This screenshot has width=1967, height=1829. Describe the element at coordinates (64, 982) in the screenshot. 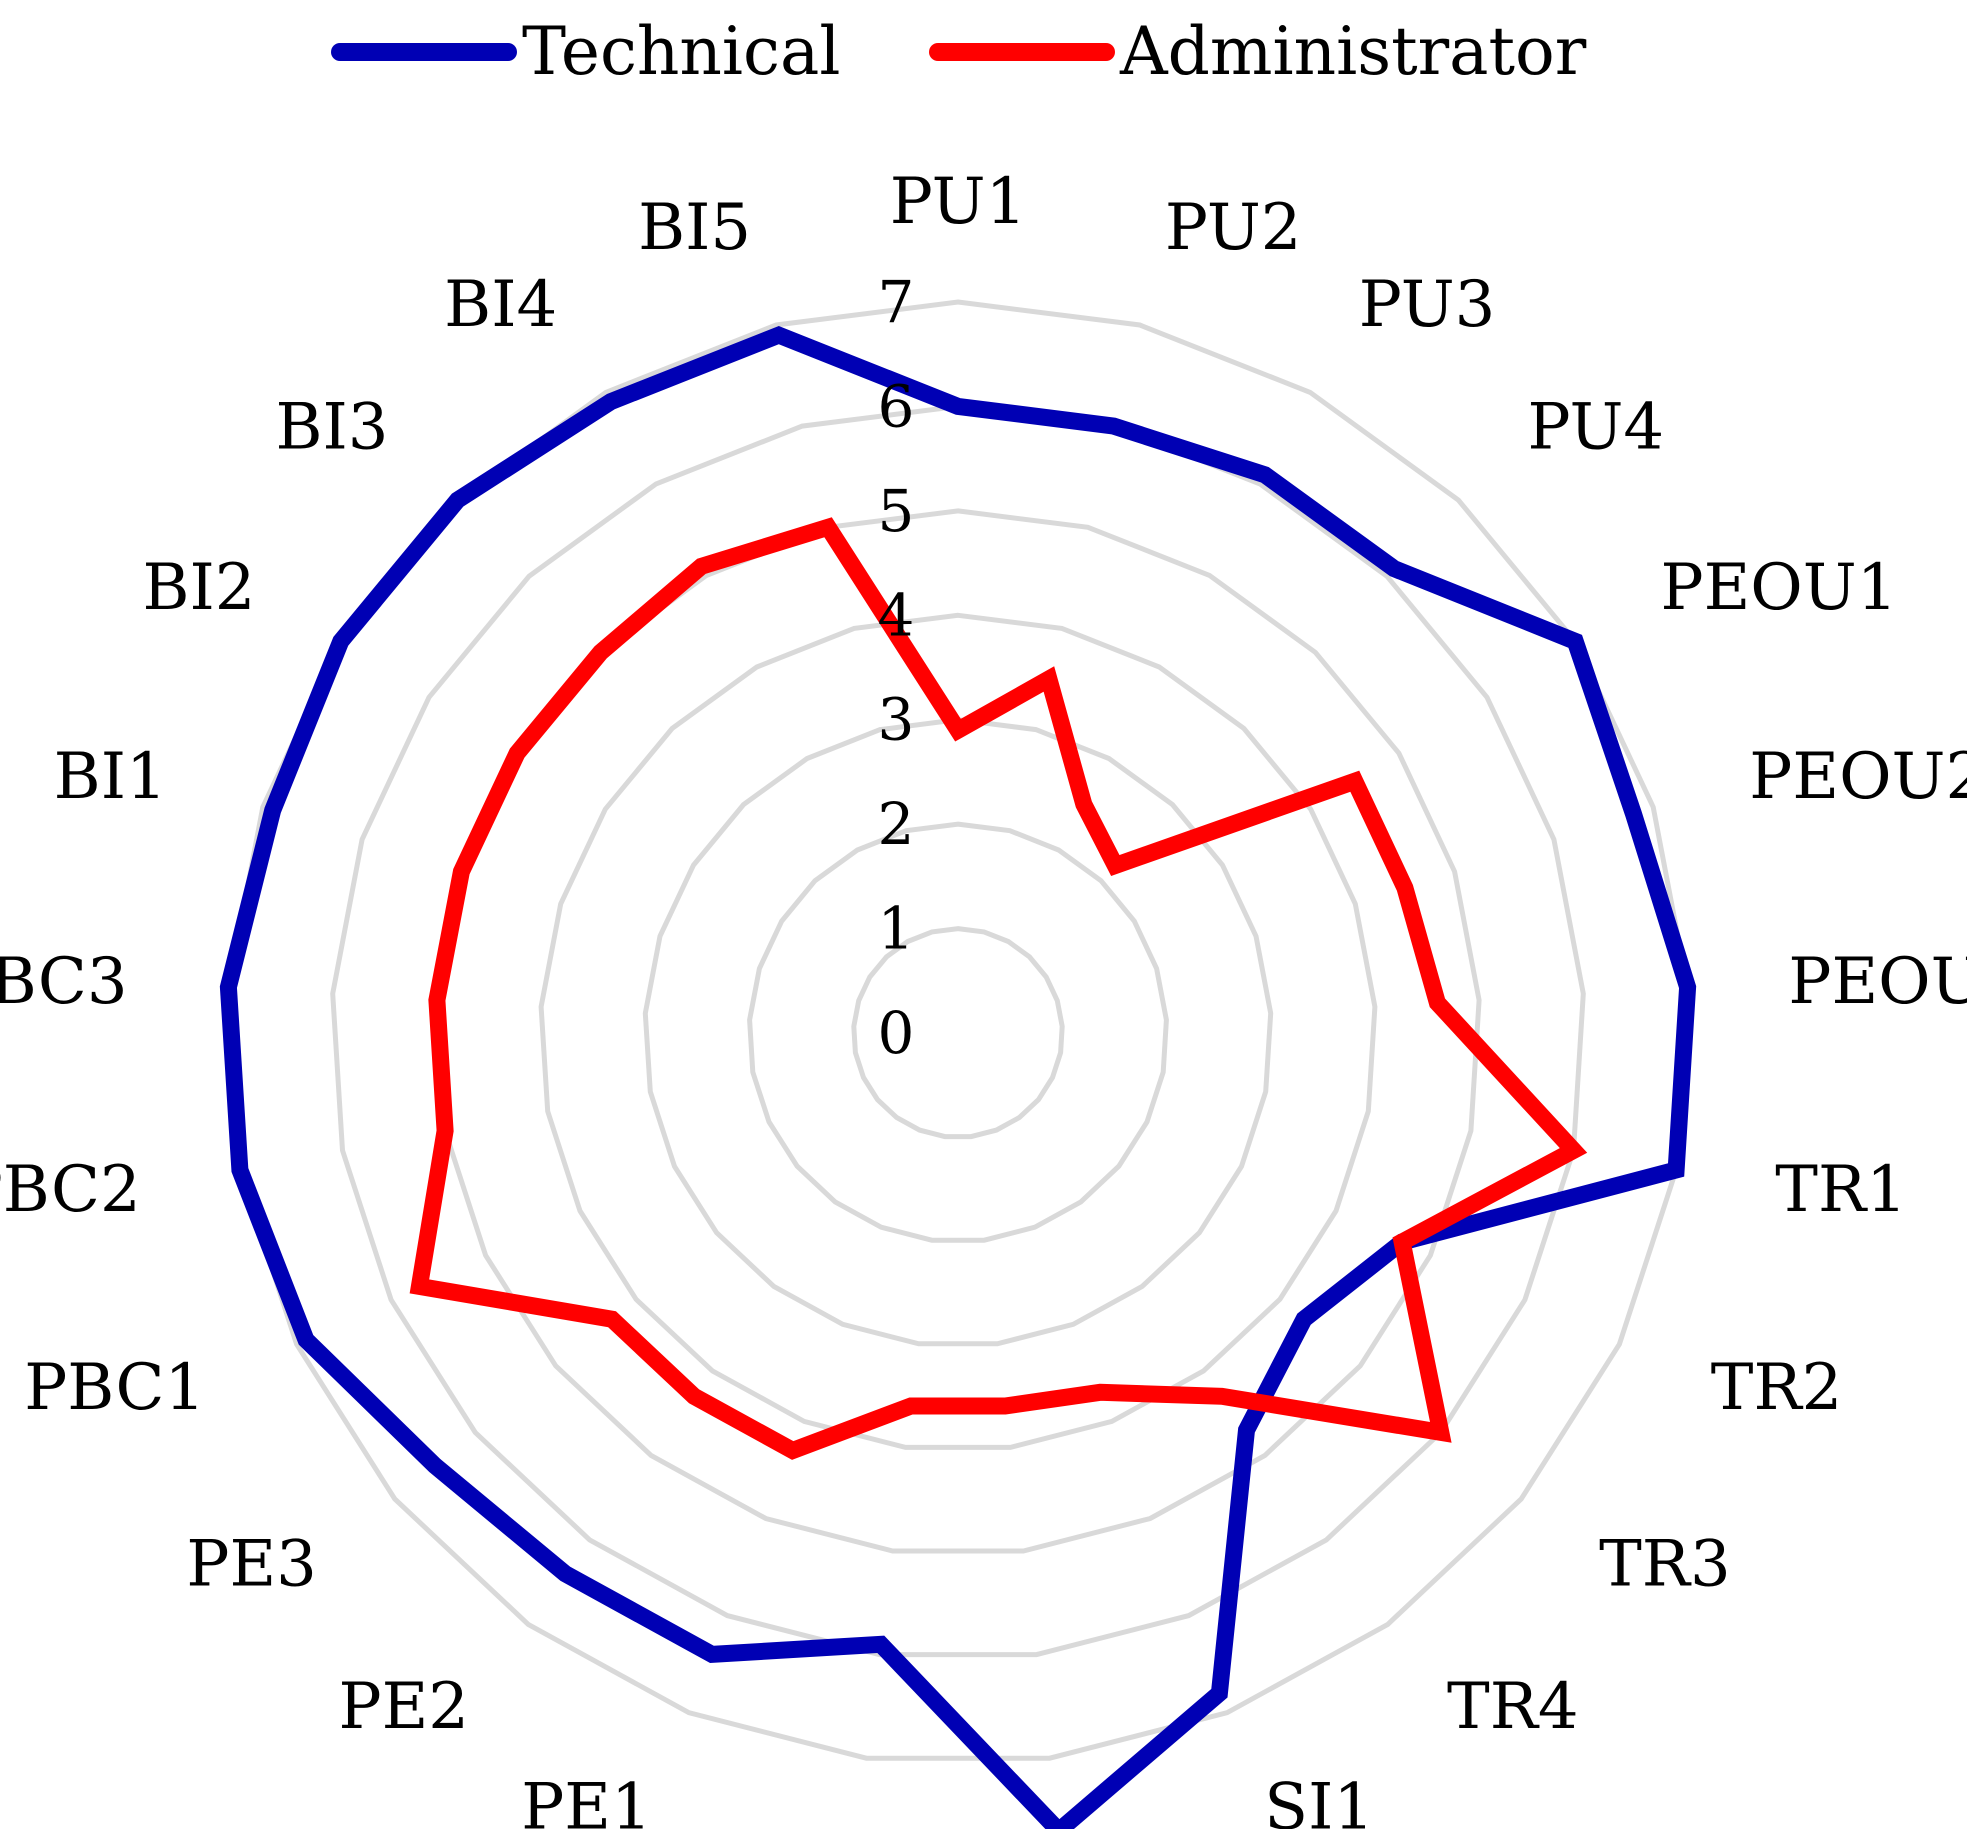

I see `category-label-pbc3: PBC3` at that location.